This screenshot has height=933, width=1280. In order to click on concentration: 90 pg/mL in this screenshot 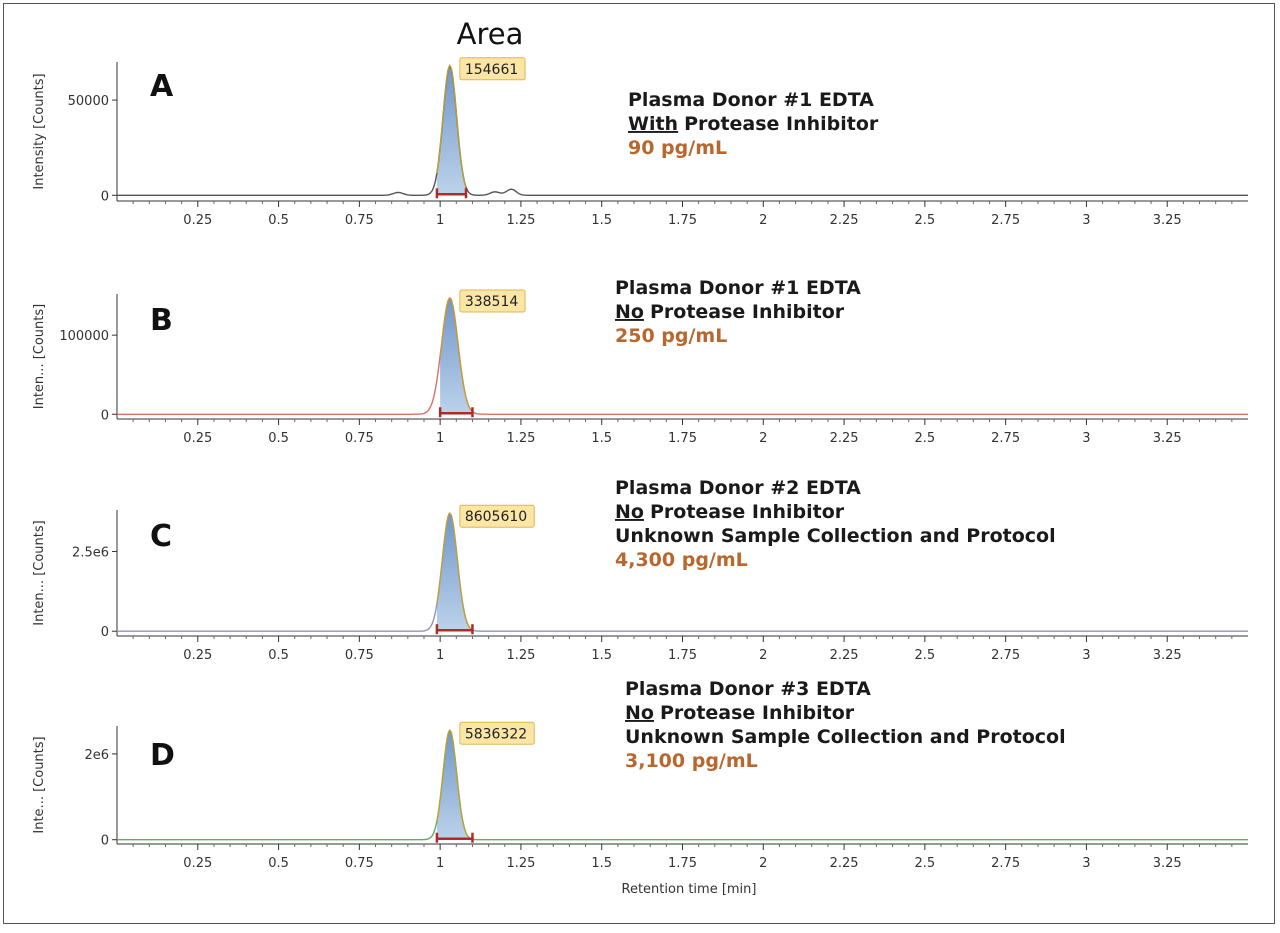, I will do `click(677, 148)`.